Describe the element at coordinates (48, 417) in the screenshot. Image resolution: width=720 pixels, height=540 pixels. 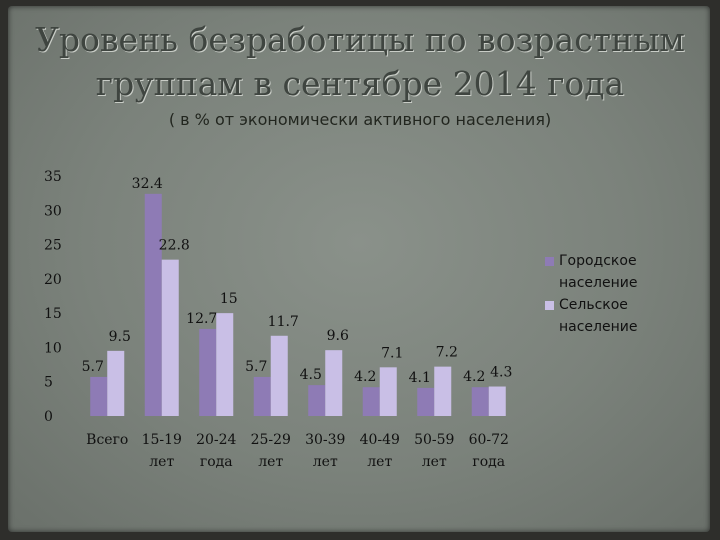
I see `y-tick-label: 0` at that location.